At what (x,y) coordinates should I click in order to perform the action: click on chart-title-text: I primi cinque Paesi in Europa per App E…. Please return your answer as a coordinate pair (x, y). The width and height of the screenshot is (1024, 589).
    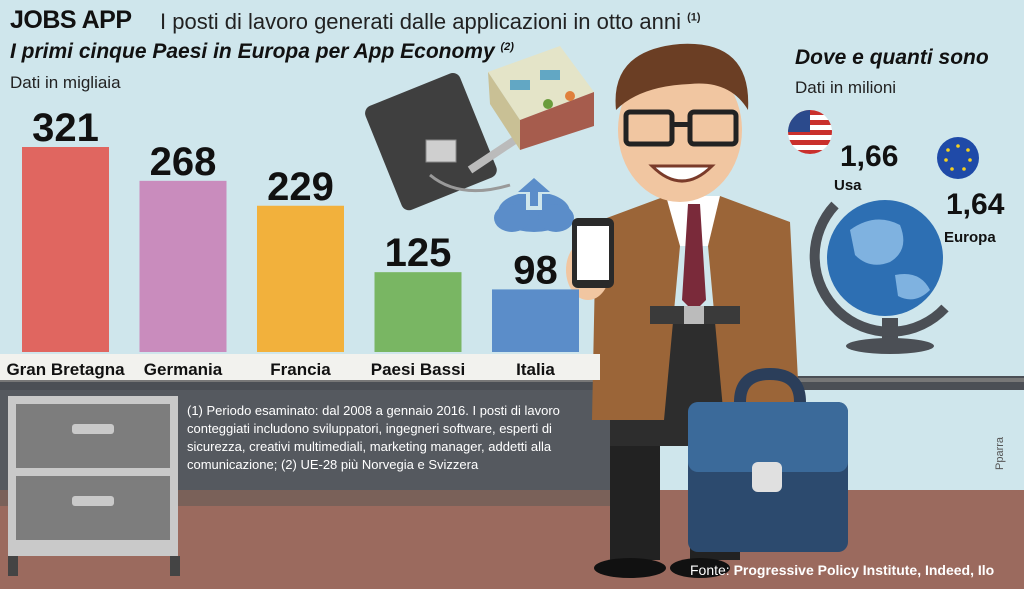
    Looking at the image, I should click on (252, 51).